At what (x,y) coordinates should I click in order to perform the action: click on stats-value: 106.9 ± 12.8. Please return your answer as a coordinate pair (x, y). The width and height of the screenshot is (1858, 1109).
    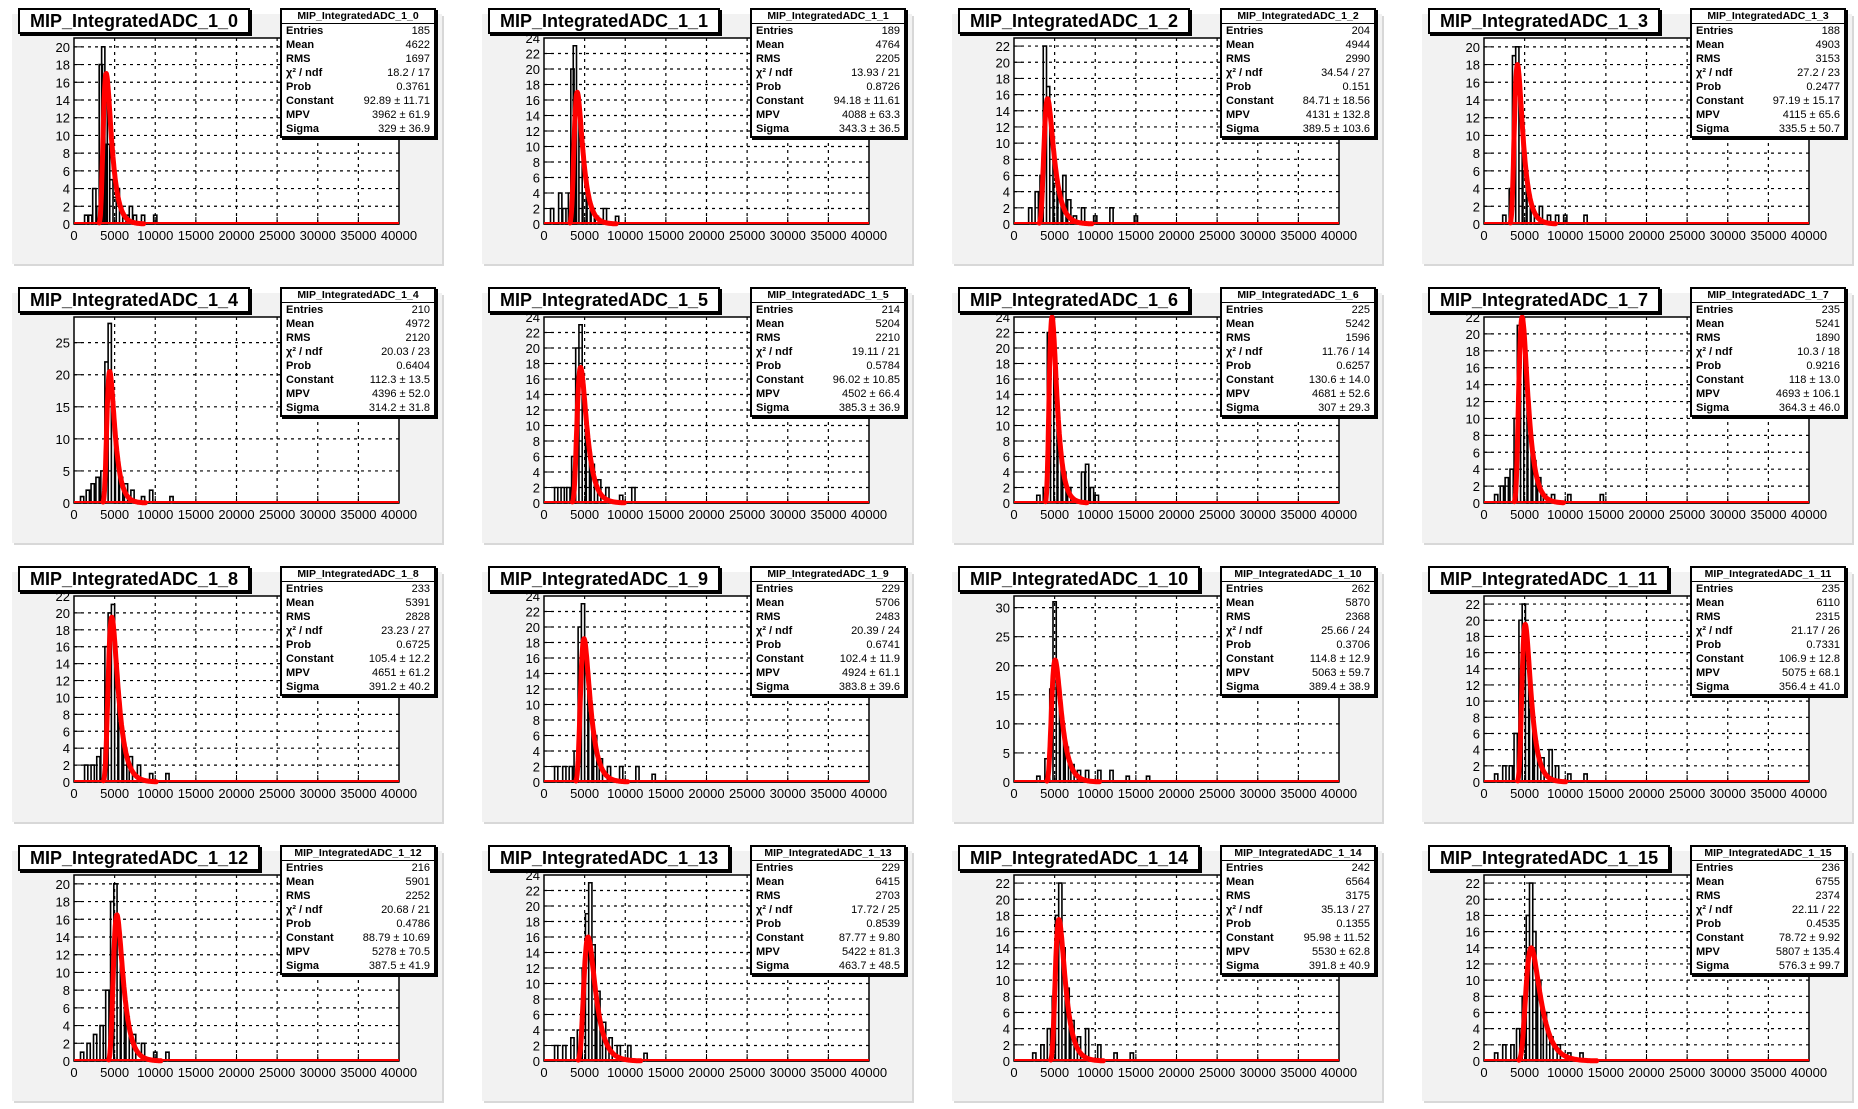
    Looking at the image, I should click on (1809, 659).